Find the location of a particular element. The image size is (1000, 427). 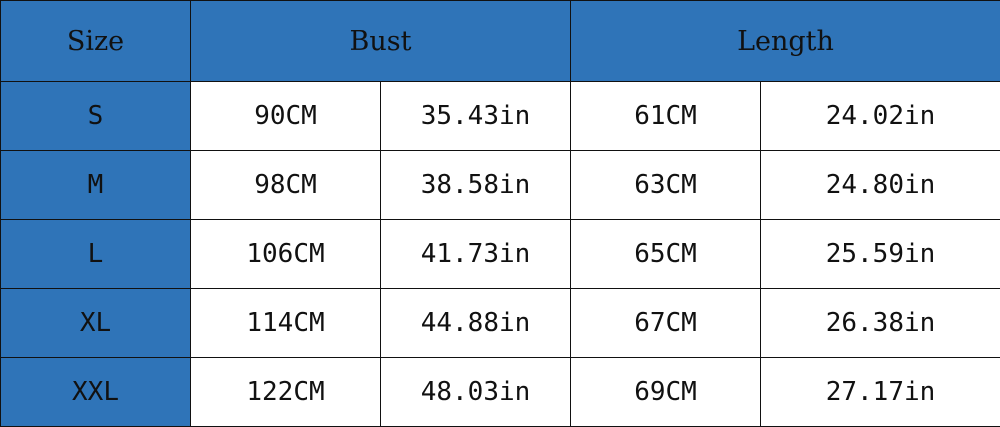

cell-size: S is located at coordinates (95, 116).